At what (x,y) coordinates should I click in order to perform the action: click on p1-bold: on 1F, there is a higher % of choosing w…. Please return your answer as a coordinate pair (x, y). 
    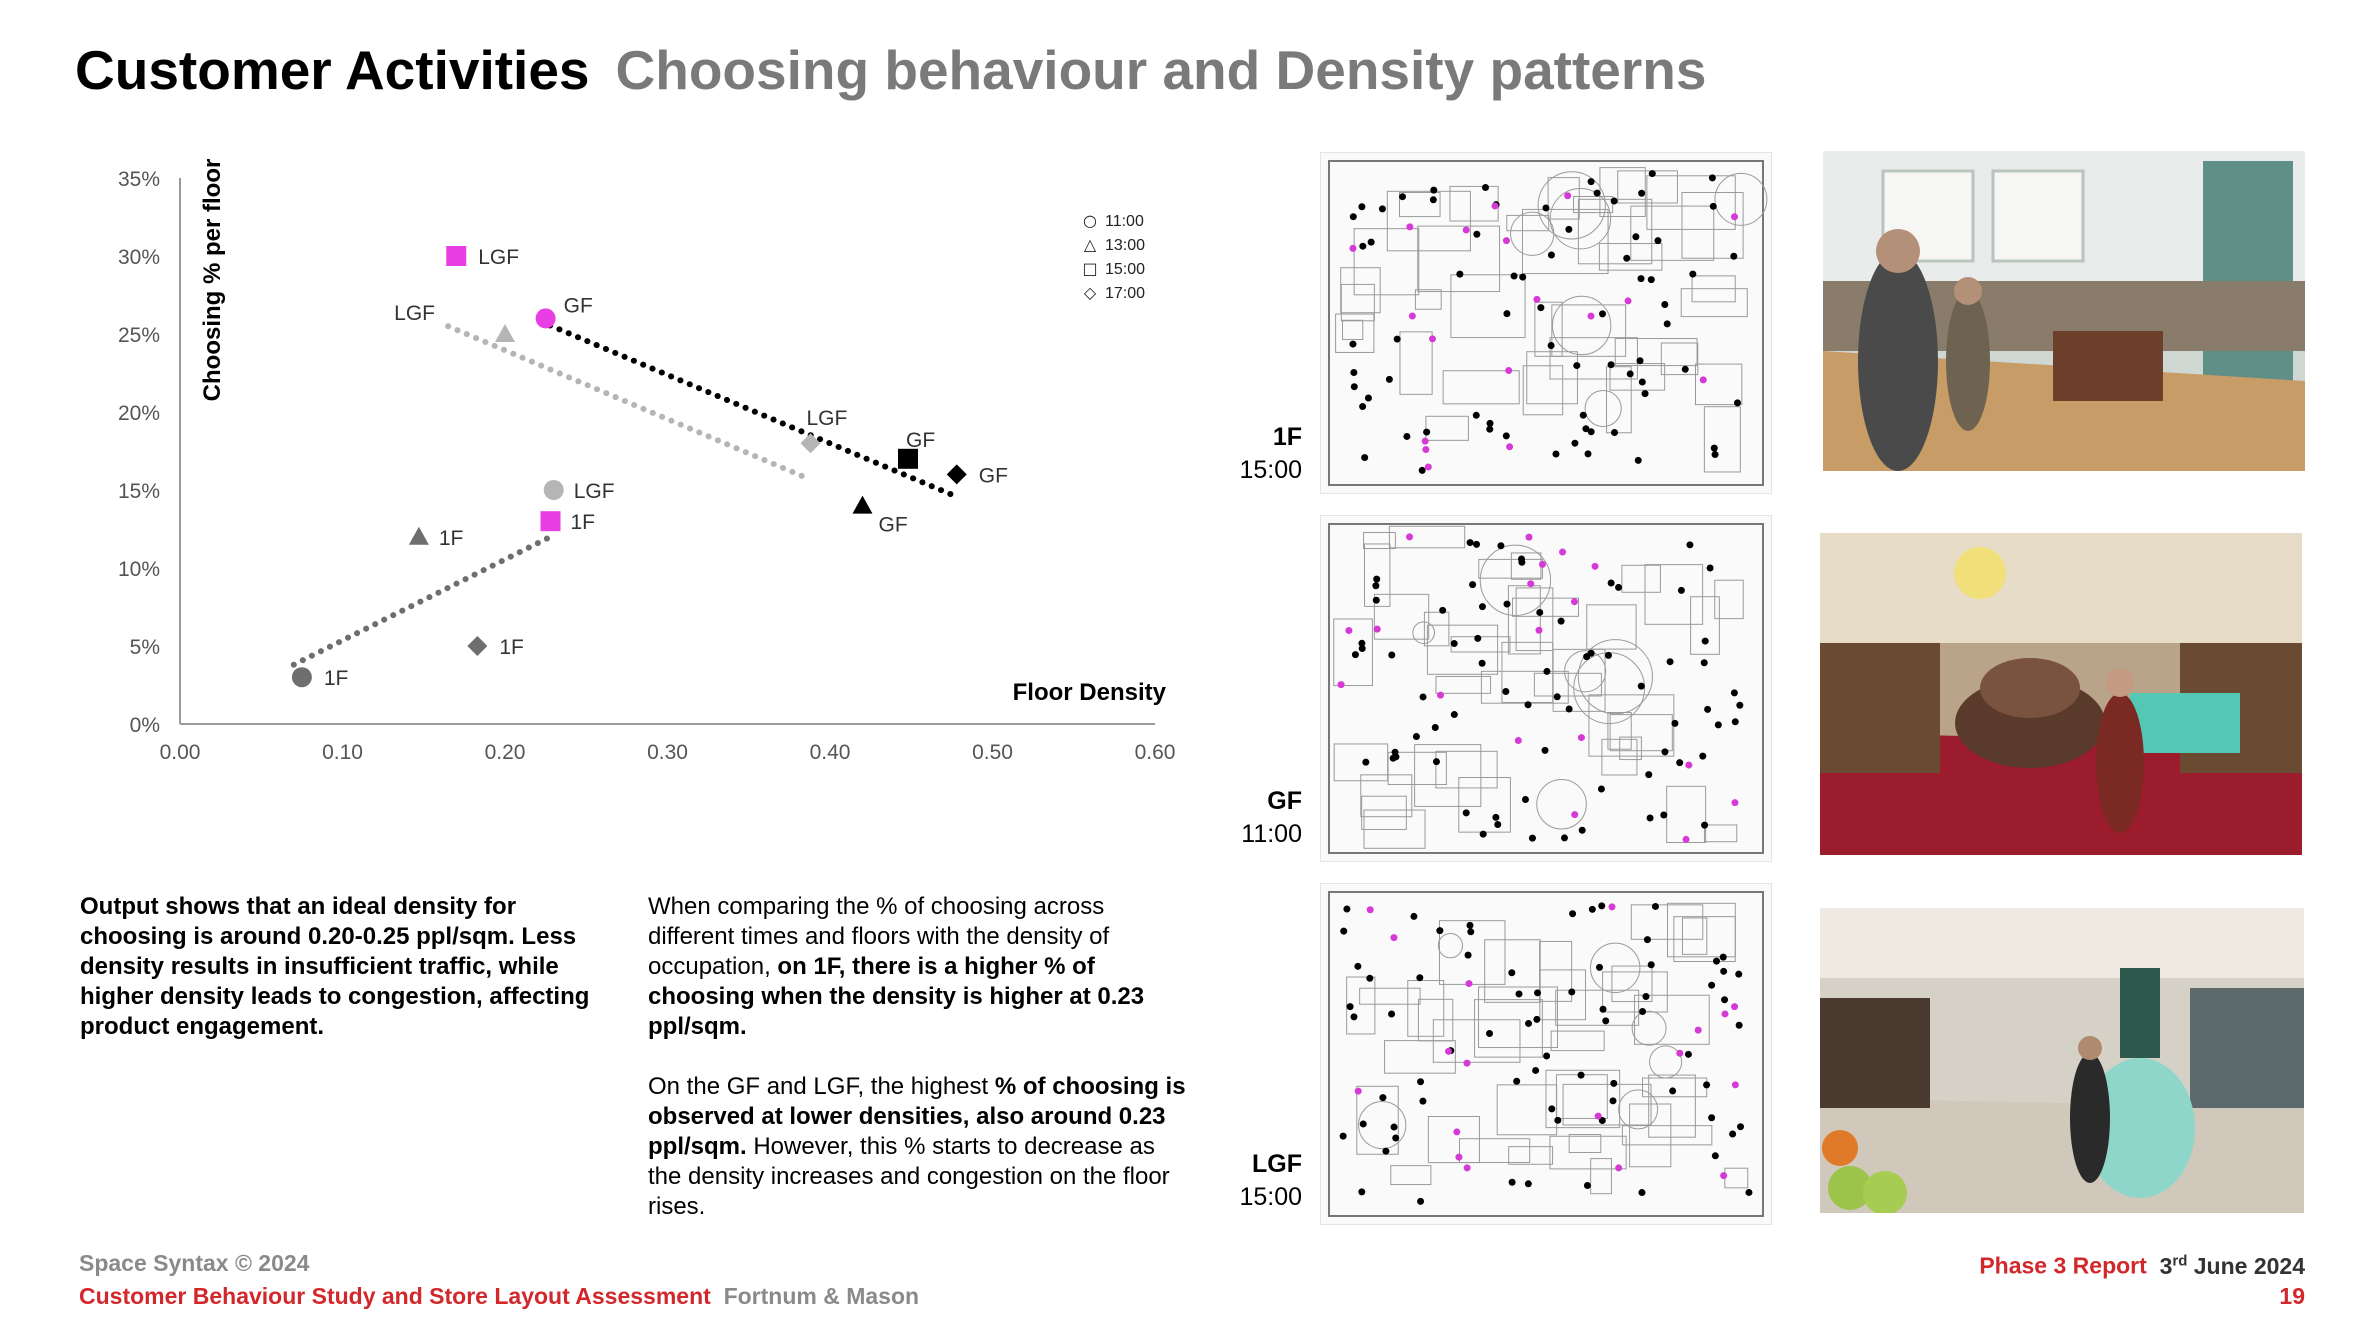
    Looking at the image, I should click on (896, 996).